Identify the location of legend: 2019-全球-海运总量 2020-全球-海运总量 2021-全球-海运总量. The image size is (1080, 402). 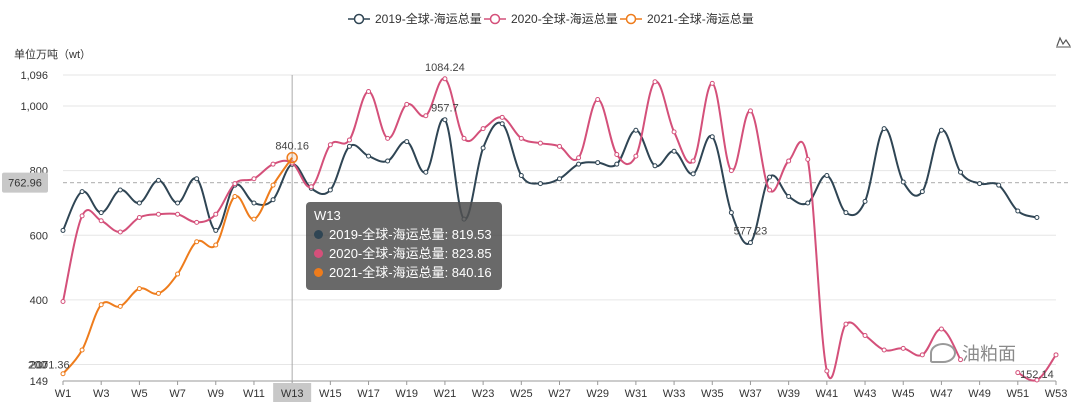
(551, 18).